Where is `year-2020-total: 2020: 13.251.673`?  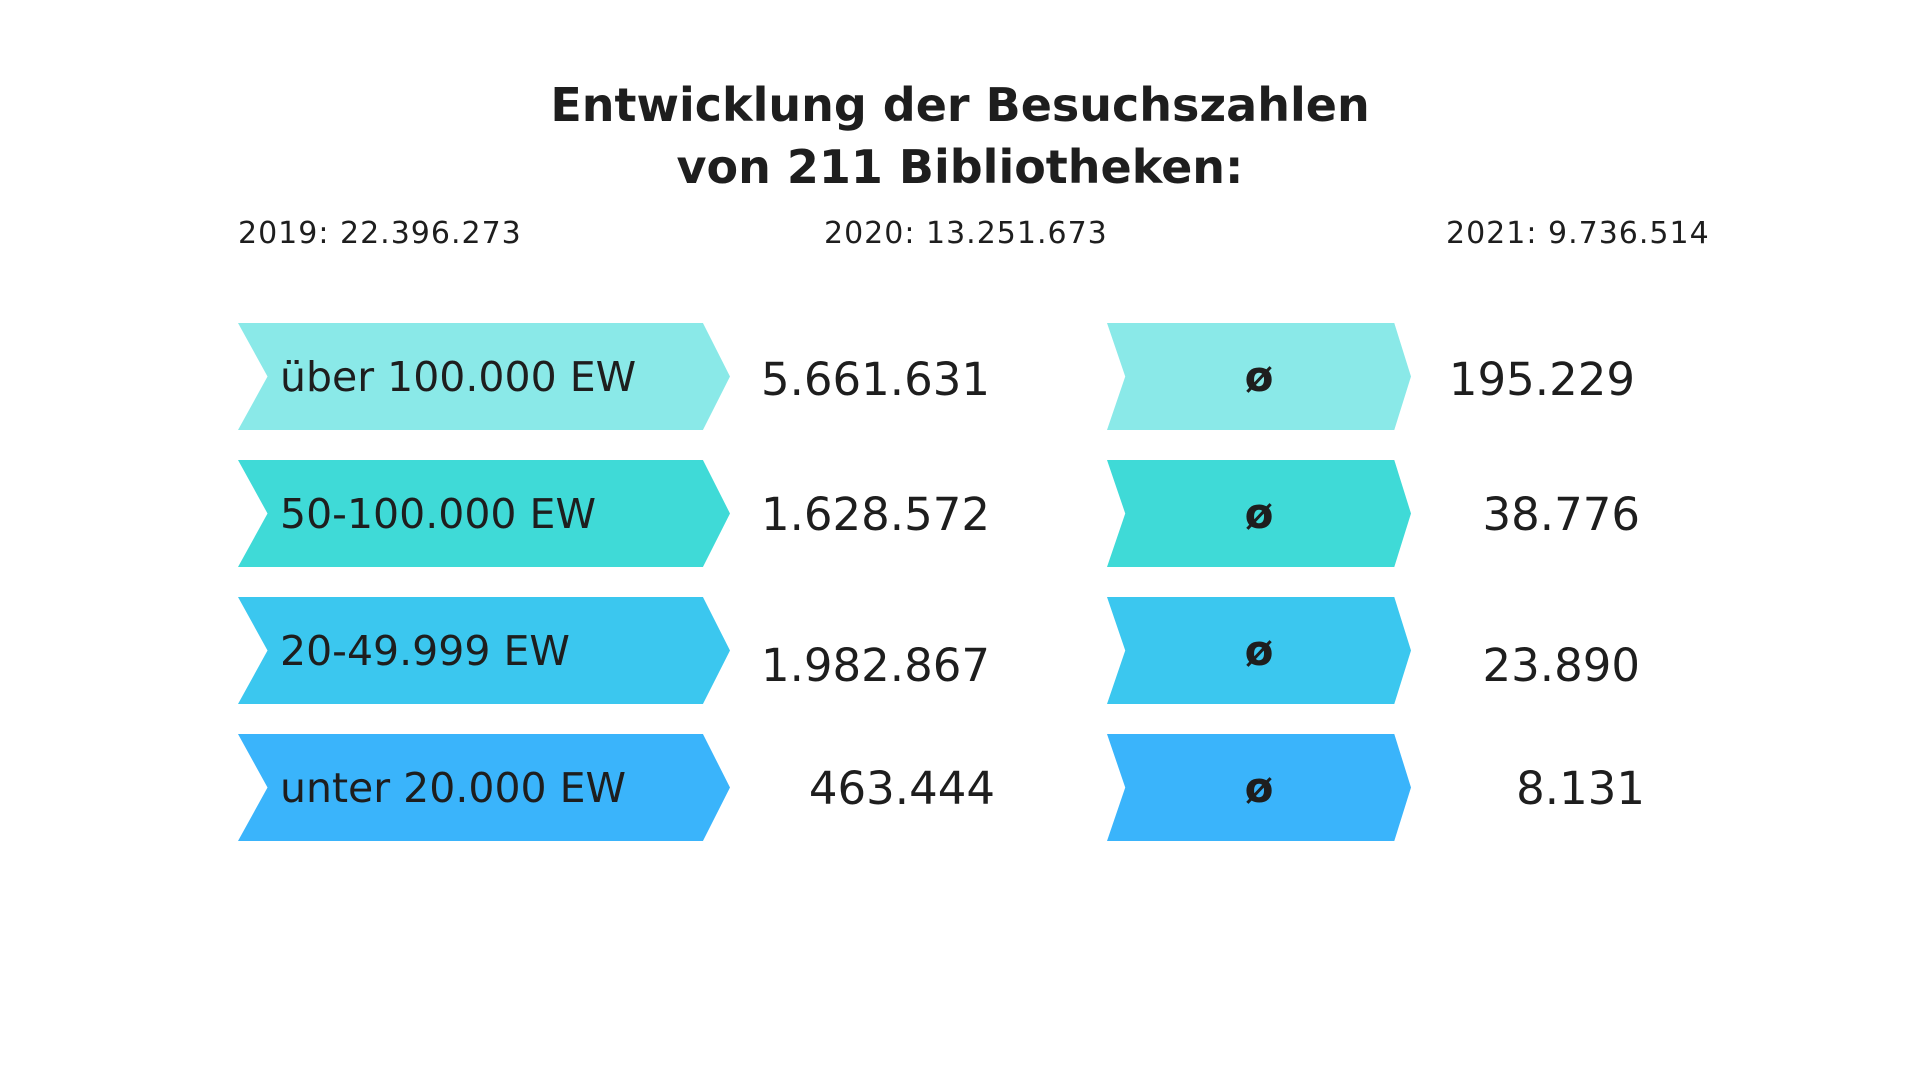 year-2020-total: 2020: 13.251.673 is located at coordinates (966, 233).